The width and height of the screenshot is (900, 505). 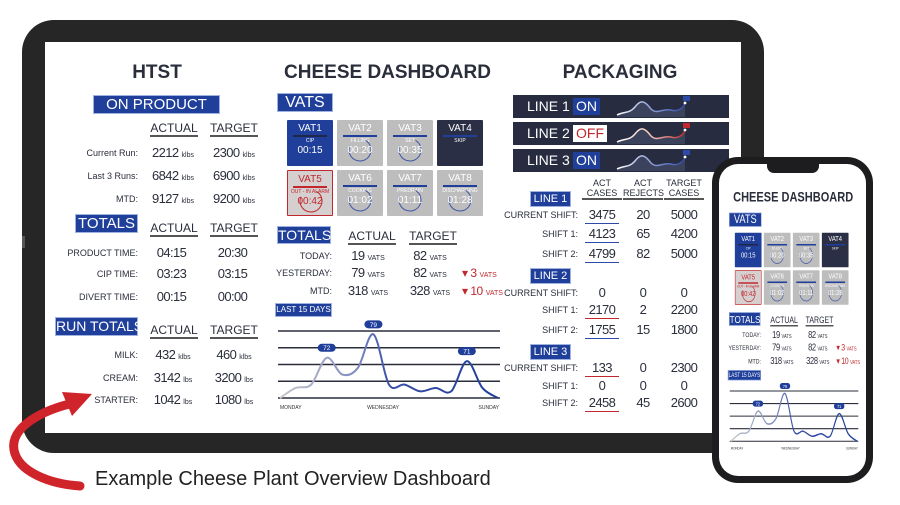 What do you see at coordinates (226, 175) in the screenshot?
I see `target-number: 6900` at bounding box center [226, 175].